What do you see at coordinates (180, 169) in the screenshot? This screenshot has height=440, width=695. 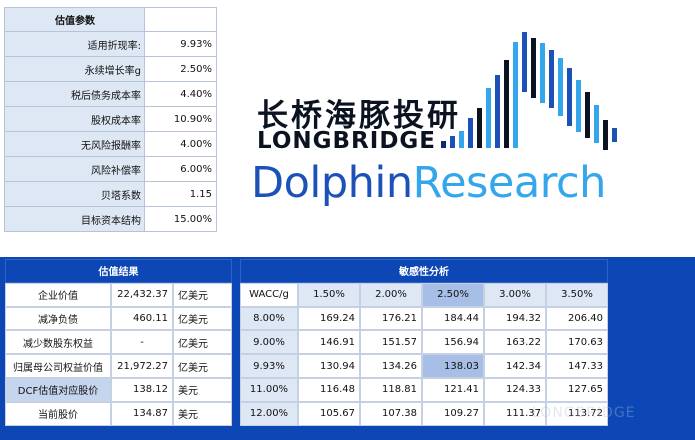 I see `parameter-value: 6.00%` at bounding box center [180, 169].